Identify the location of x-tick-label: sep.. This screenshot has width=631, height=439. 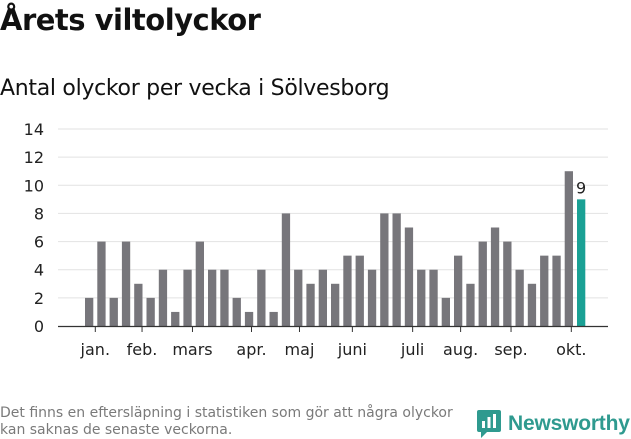
(510, 349).